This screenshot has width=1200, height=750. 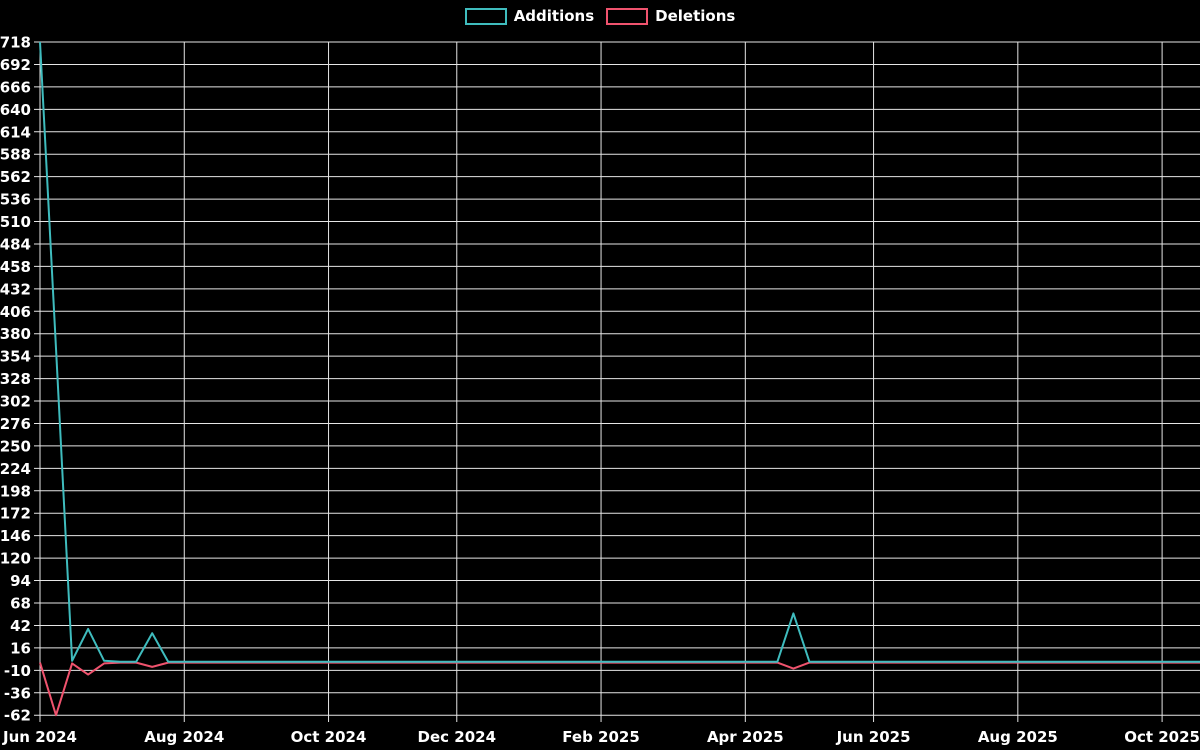 What do you see at coordinates (39, 737) in the screenshot?
I see `x-tick-label: Jun 2024` at bounding box center [39, 737].